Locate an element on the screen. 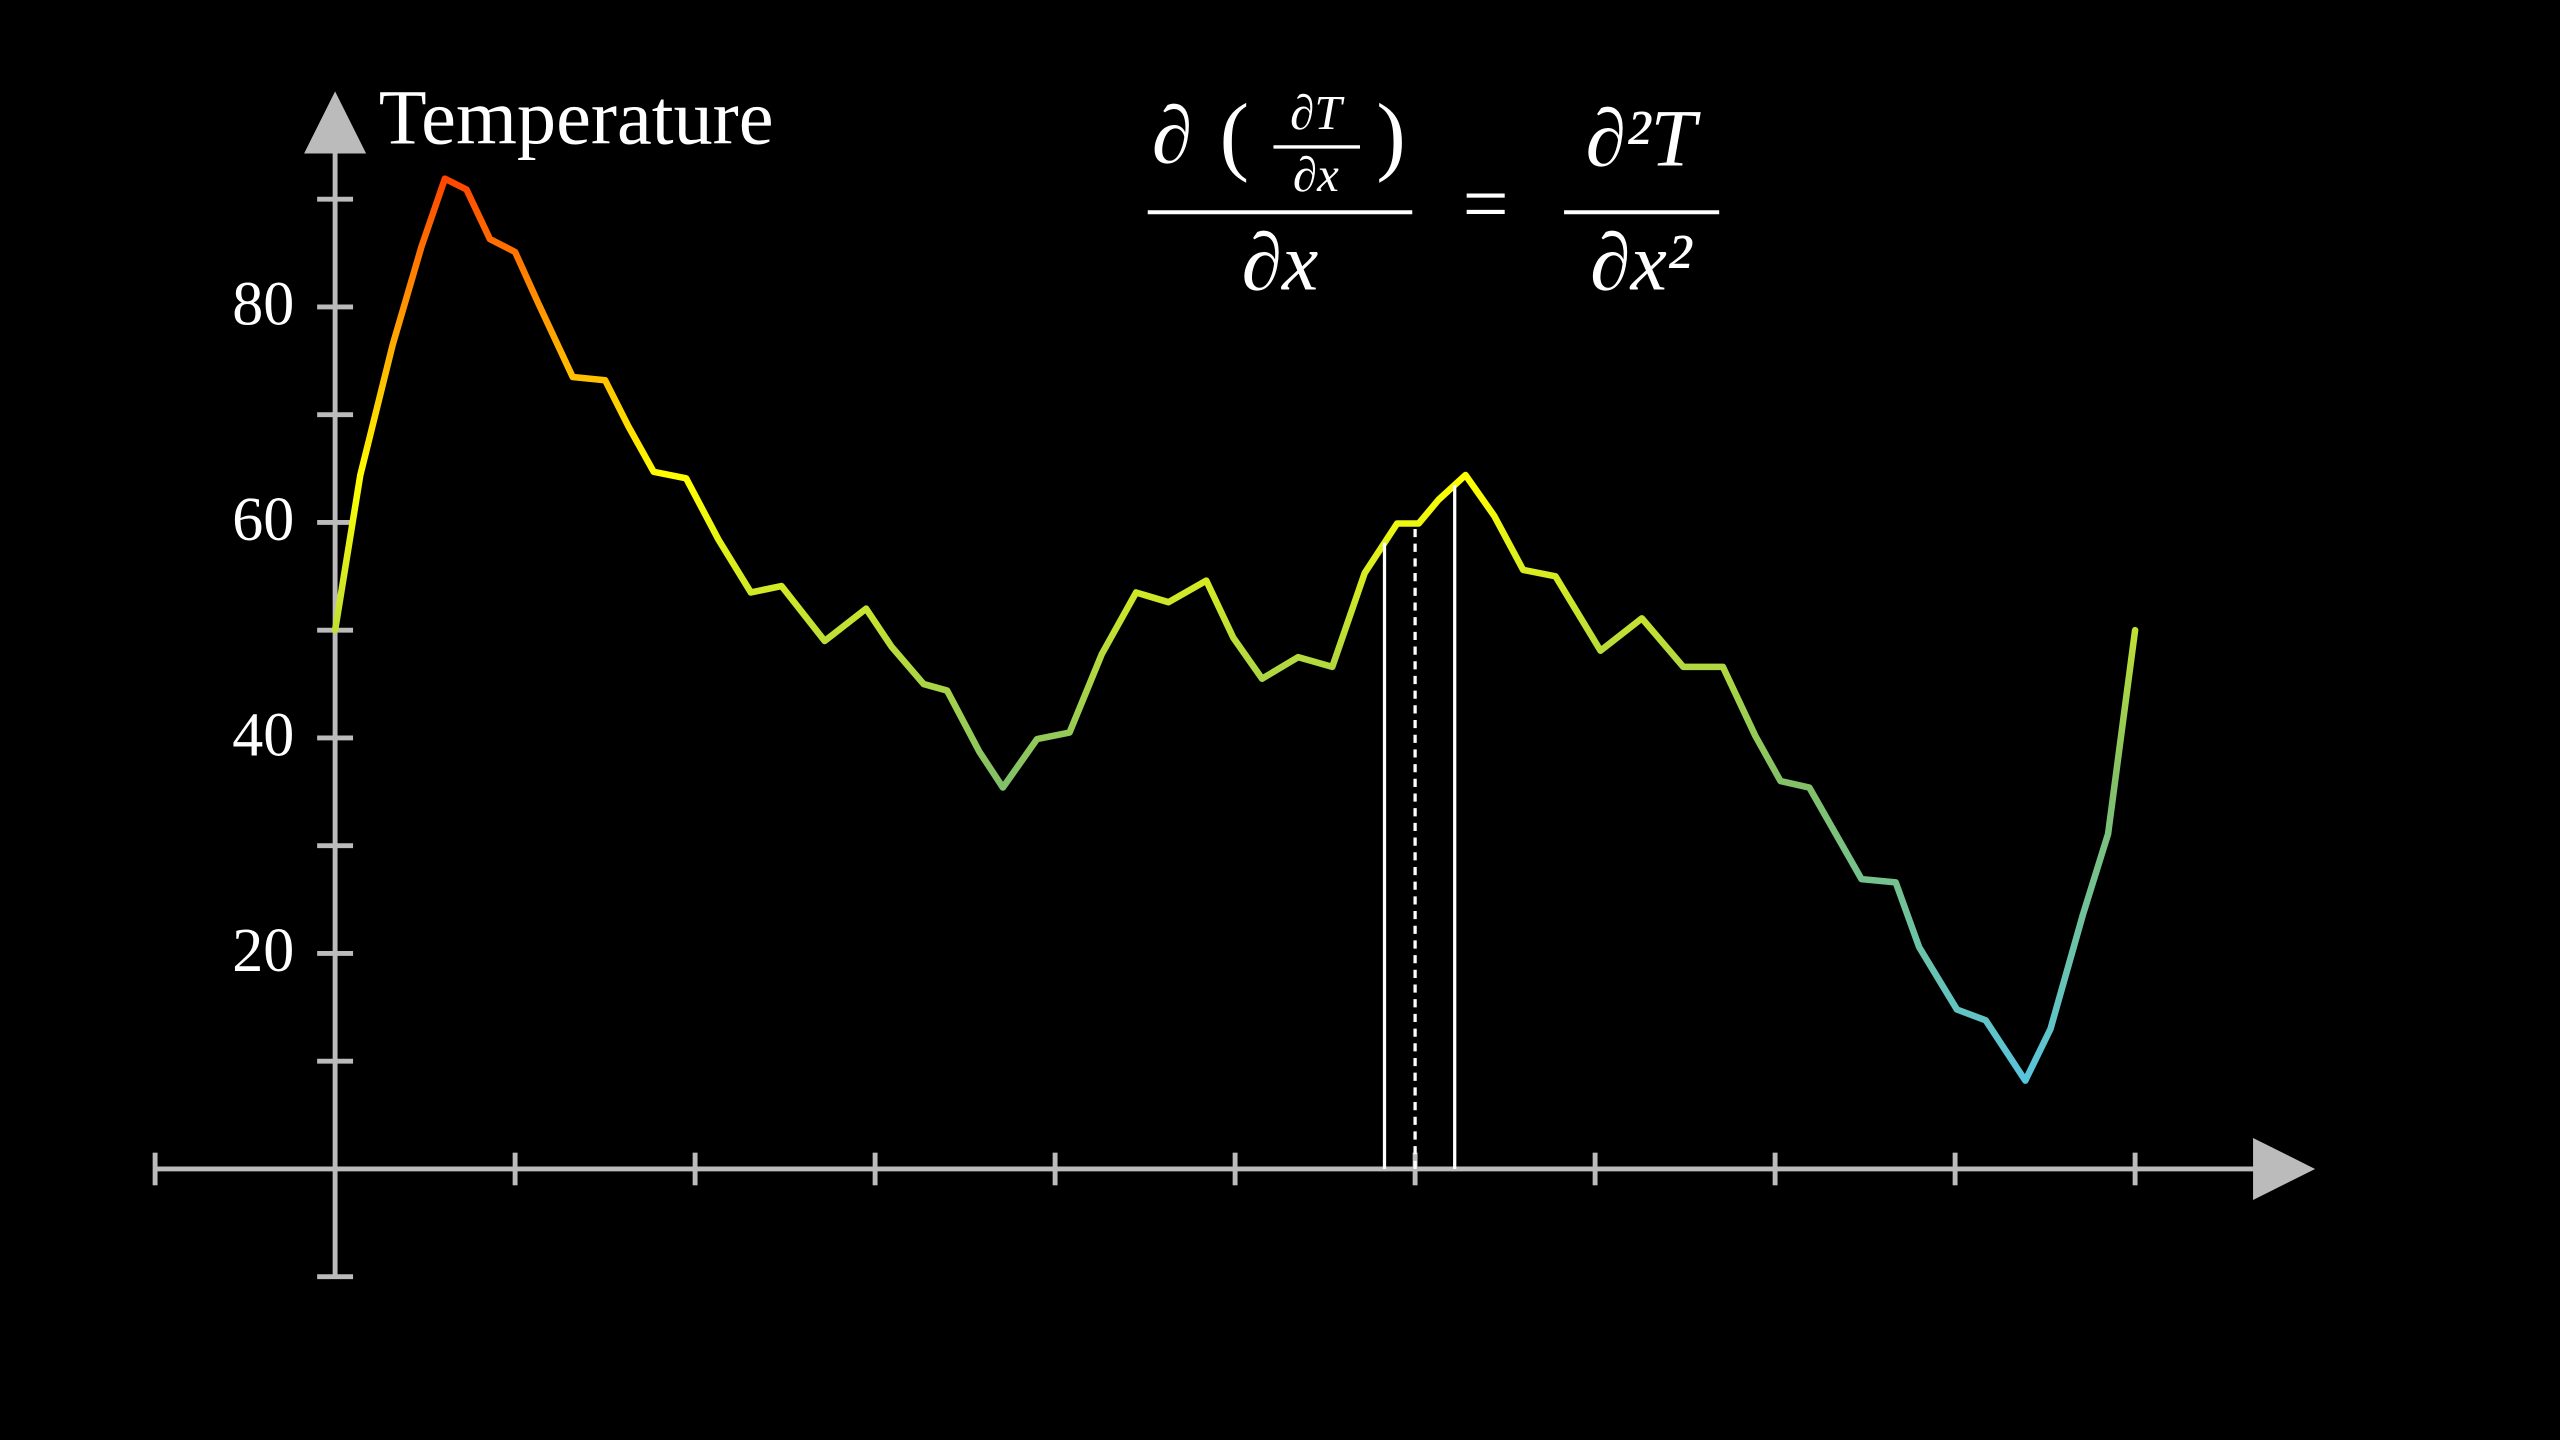 Image resolution: width=2560 pixels, height=1440 pixels. equation-part: ∂ is located at coordinates (1172, 134).